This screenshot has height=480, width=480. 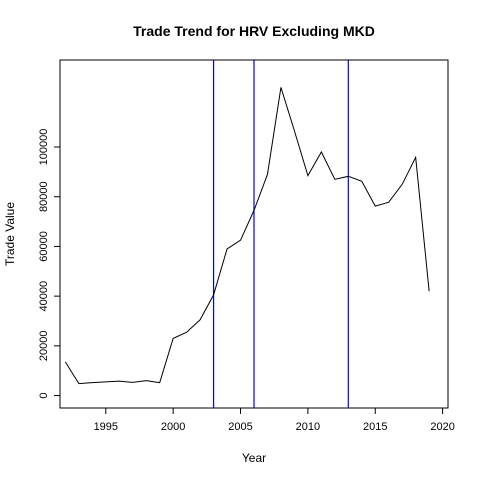 I want to click on x-tick-label-2010: 2010, so click(x=308, y=427).